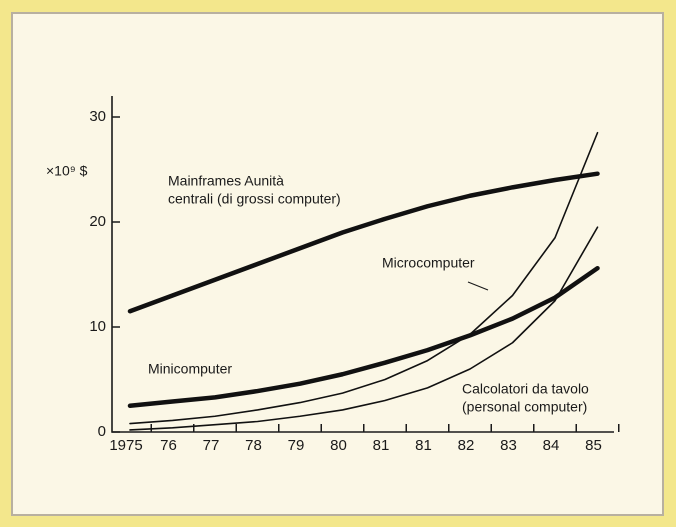 The width and height of the screenshot is (676, 527). What do you see at coordinates (524, 407) in the screenshot?
I see `series-label: (personal computer)` at bounding box center [524, 407].